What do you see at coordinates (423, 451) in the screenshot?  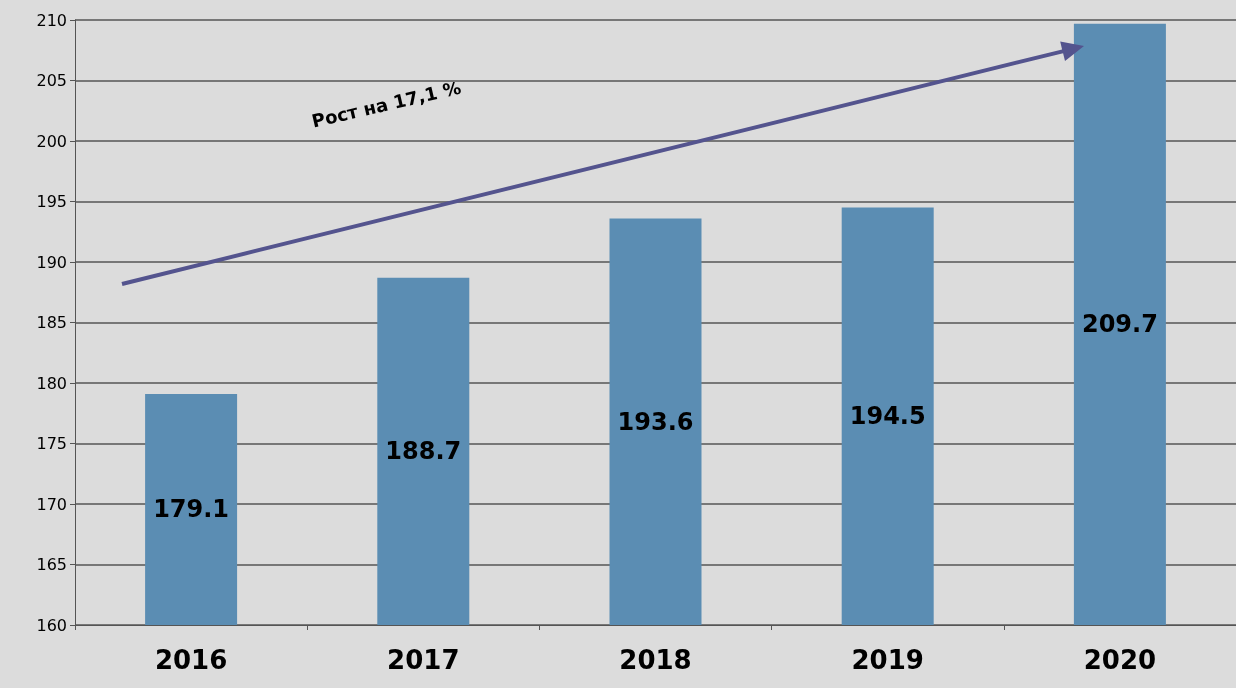 I see `data-label: 188.7` at bounding box center [423, 451].